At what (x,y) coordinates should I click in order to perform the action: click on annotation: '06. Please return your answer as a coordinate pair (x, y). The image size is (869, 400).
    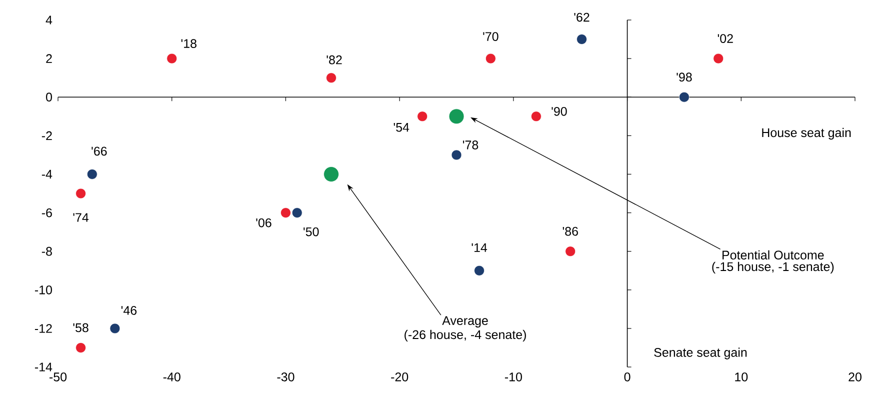
    Looking at the image, I should click on (264, 223).